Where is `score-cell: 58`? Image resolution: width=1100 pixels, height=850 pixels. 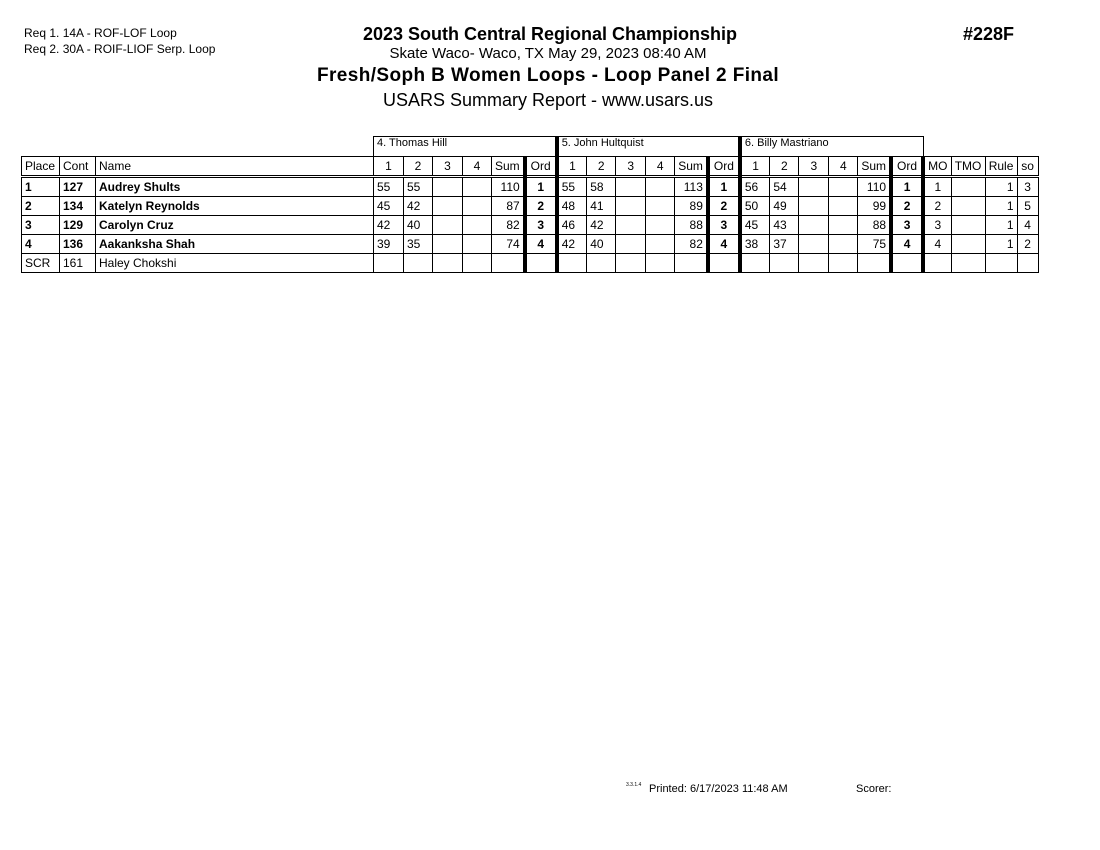 score-cell: 58 is located at coordinates (601, 186).